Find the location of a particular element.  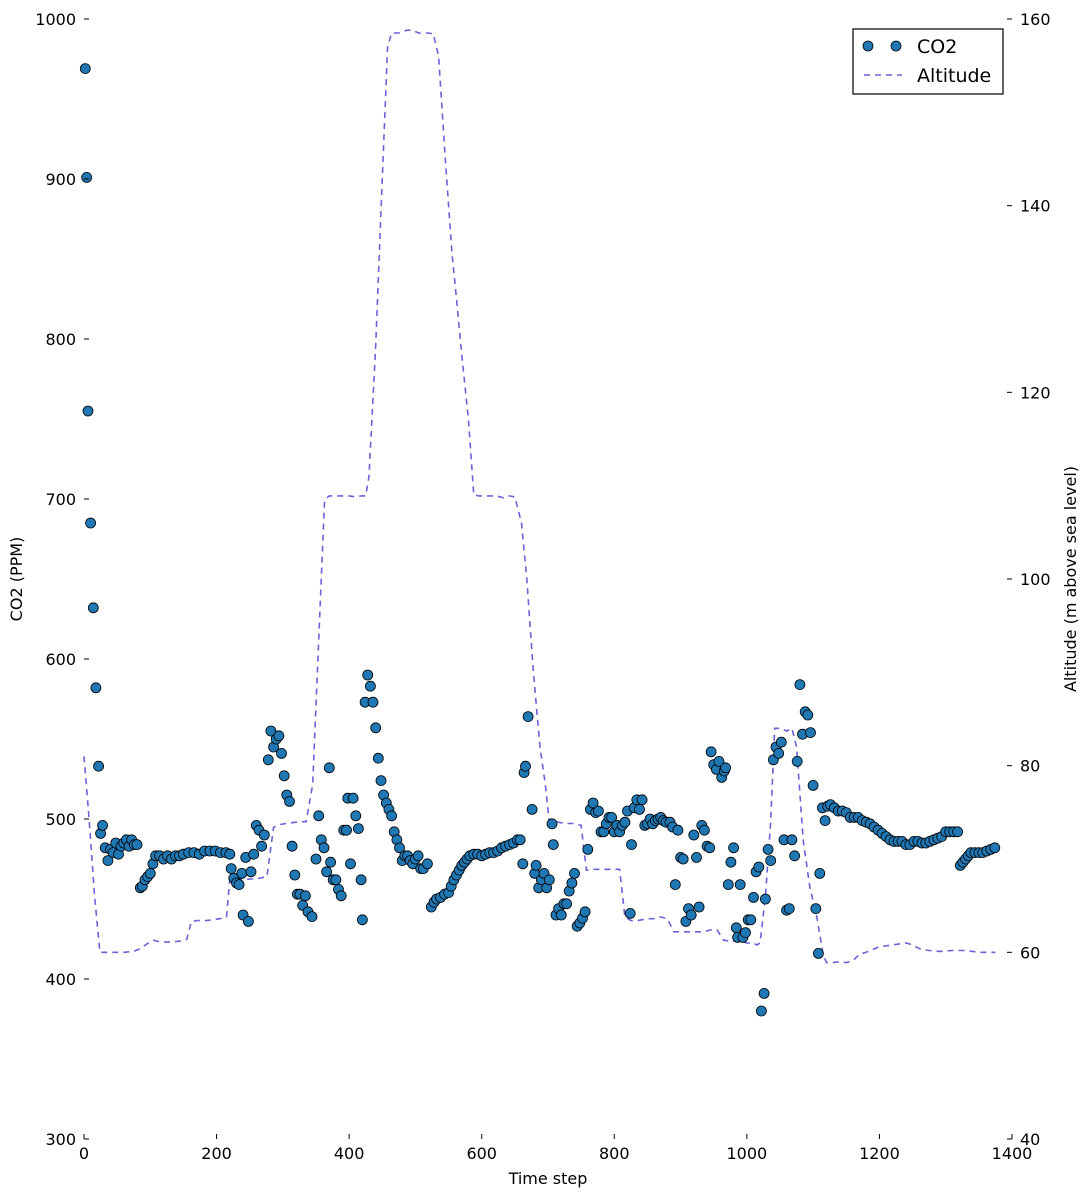

x-tick-label: 1000 is located at coordinates (746, 1153).